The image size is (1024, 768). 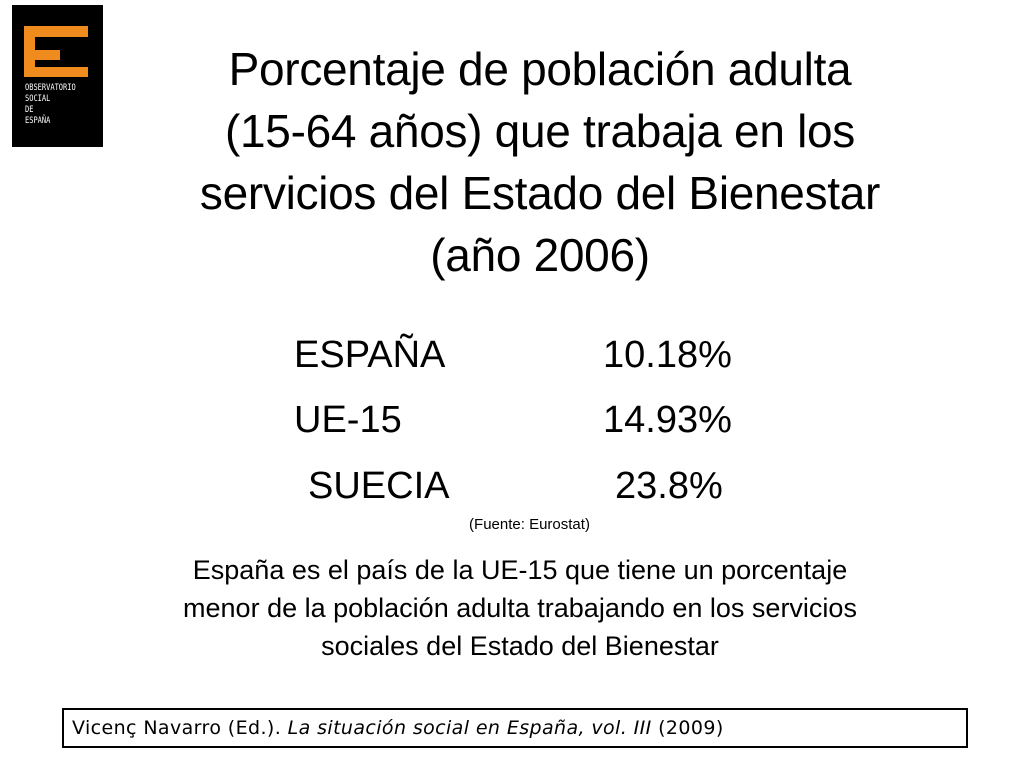 I want to click on logo-text: OBSERVATORIO SOCIAL DE ESPAÑA, so click(x=54, y=105).